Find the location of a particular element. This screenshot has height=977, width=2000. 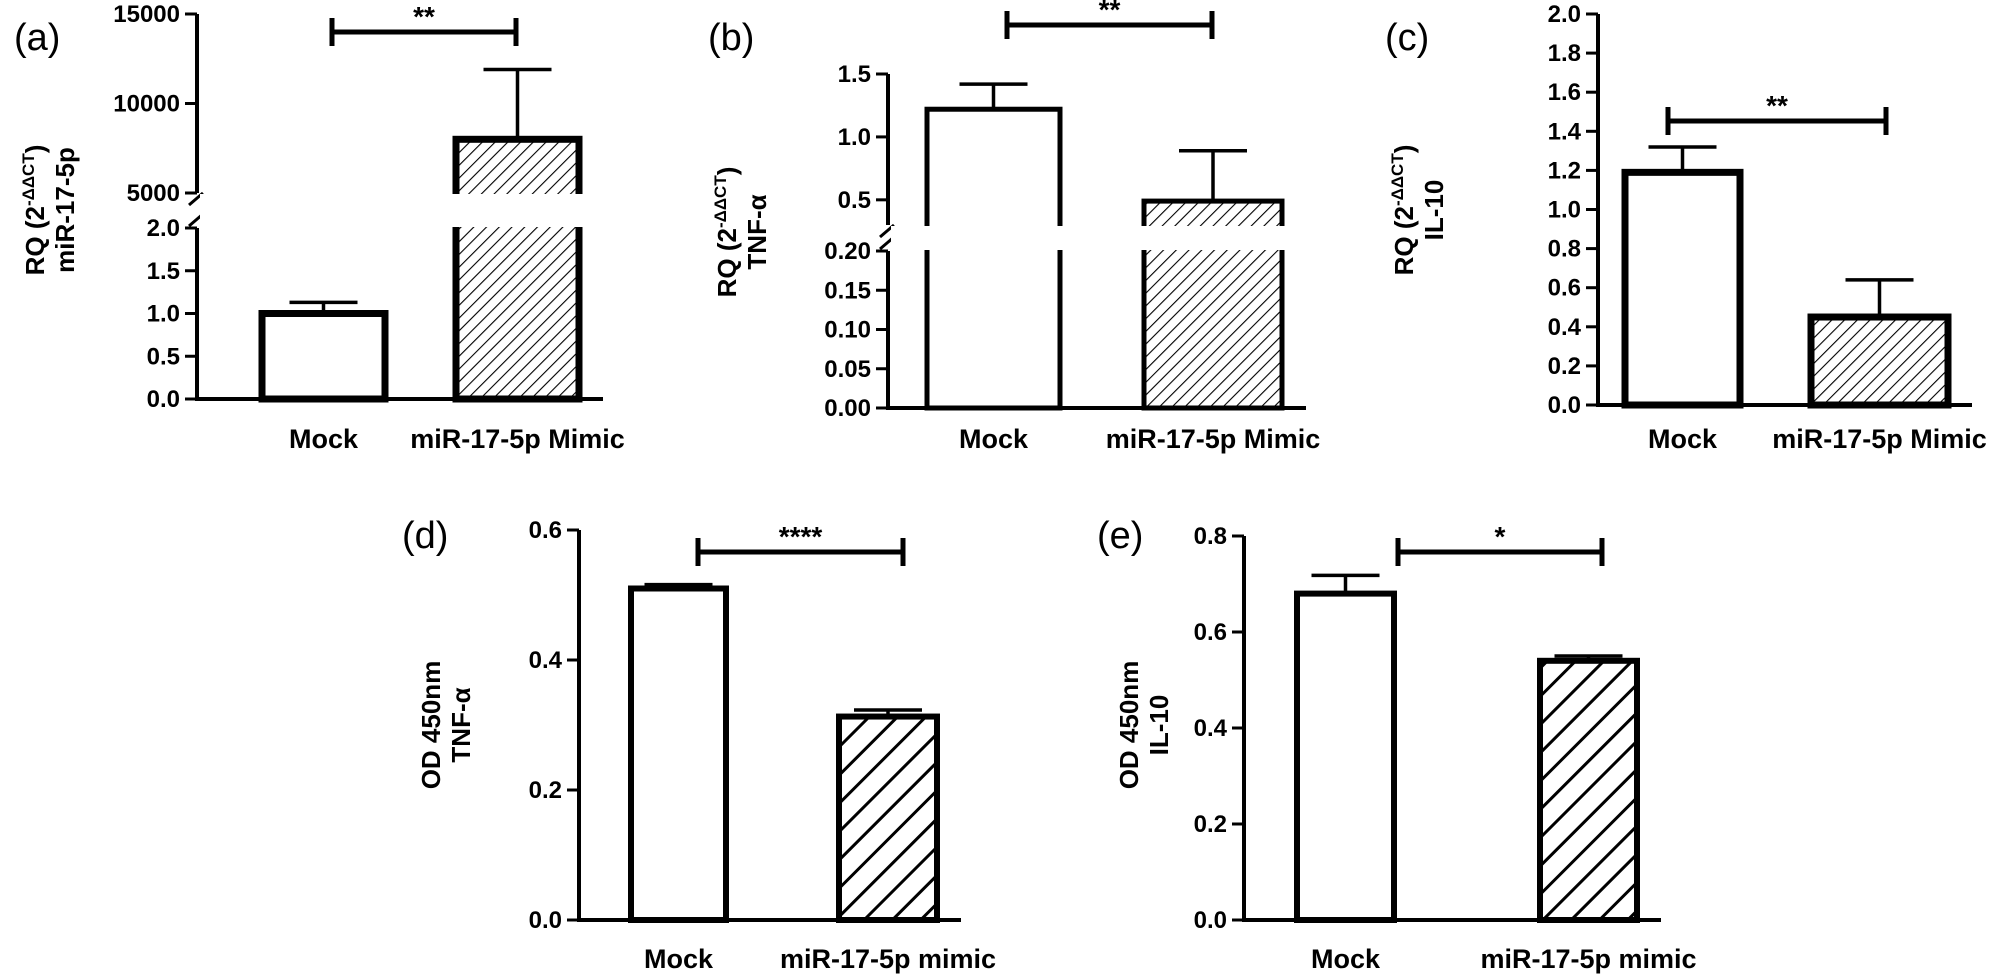

y-tick-label: 1.4 is located at coordinates (1565, 131).